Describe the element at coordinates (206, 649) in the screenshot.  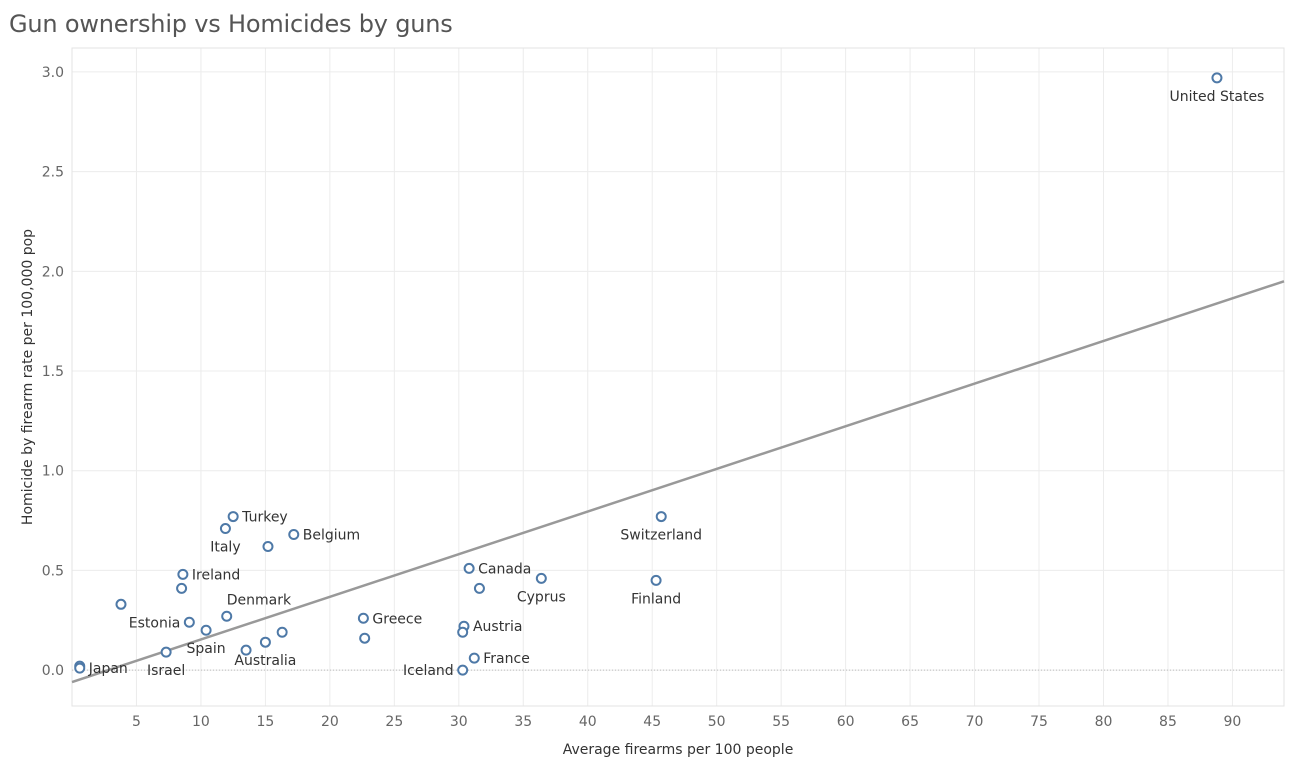
I see `point-label: Spain` at that location.